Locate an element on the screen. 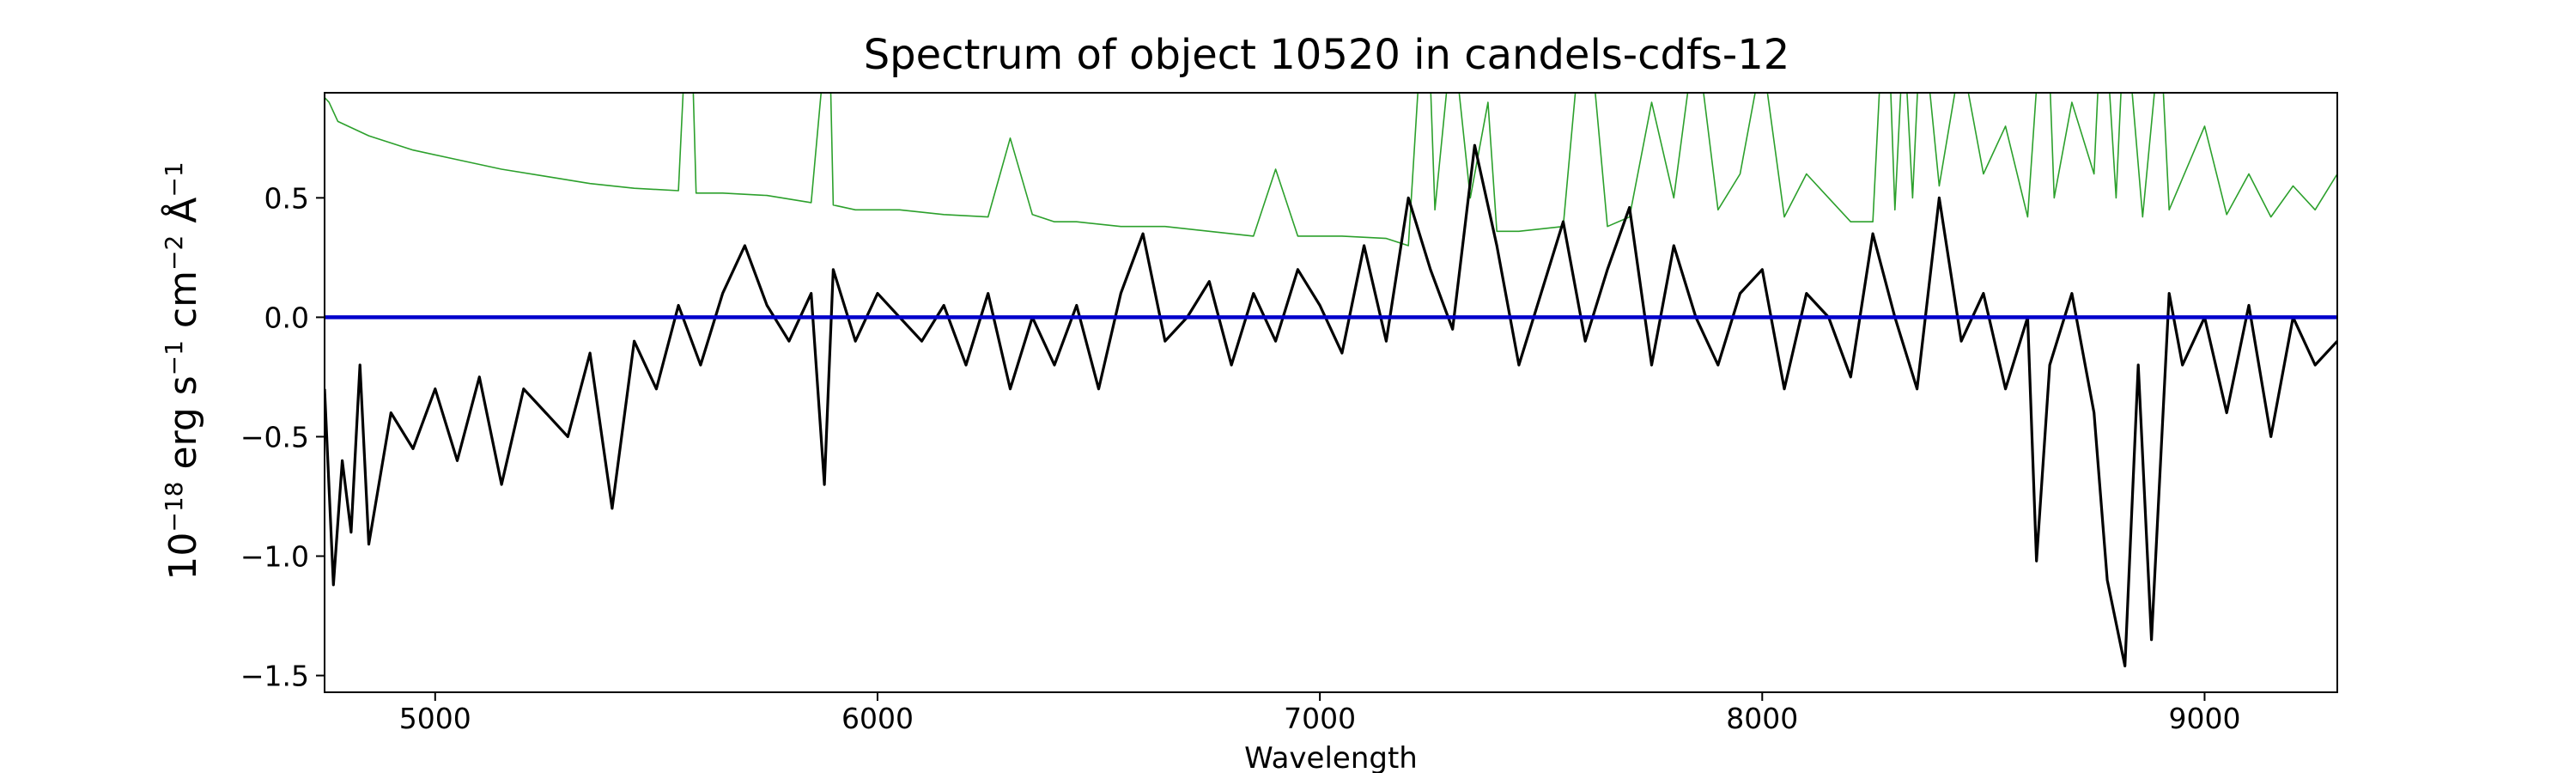  y-tick-label: 0.5 is located at coordinates (286, 198).